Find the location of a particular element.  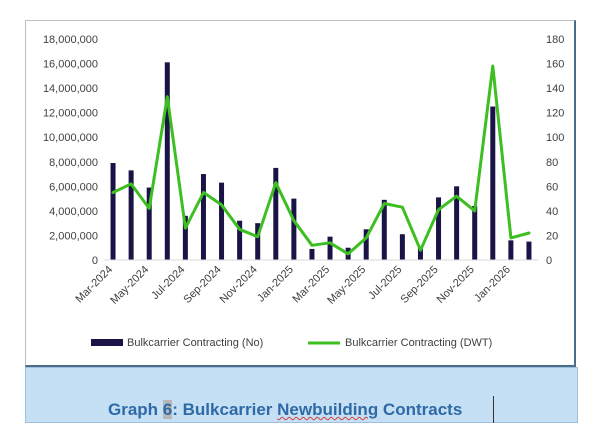

x-tick-label: Sep-2025 is located at coordinates (419, 285).